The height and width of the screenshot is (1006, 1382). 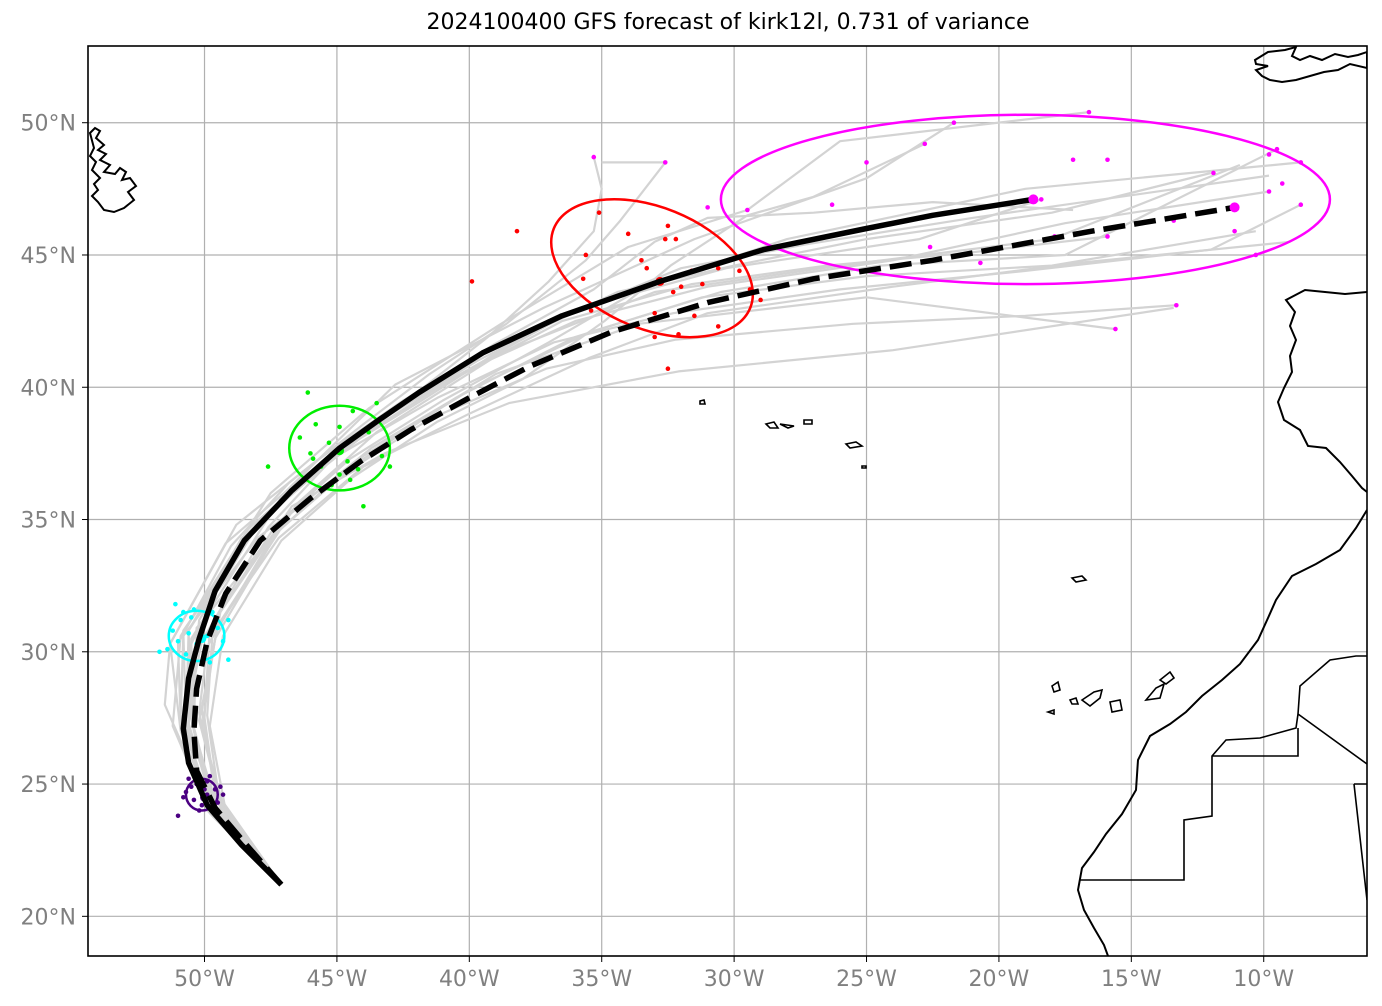 I want to click on uncertainty-ellipse-48h, so click(x=196, y=636).